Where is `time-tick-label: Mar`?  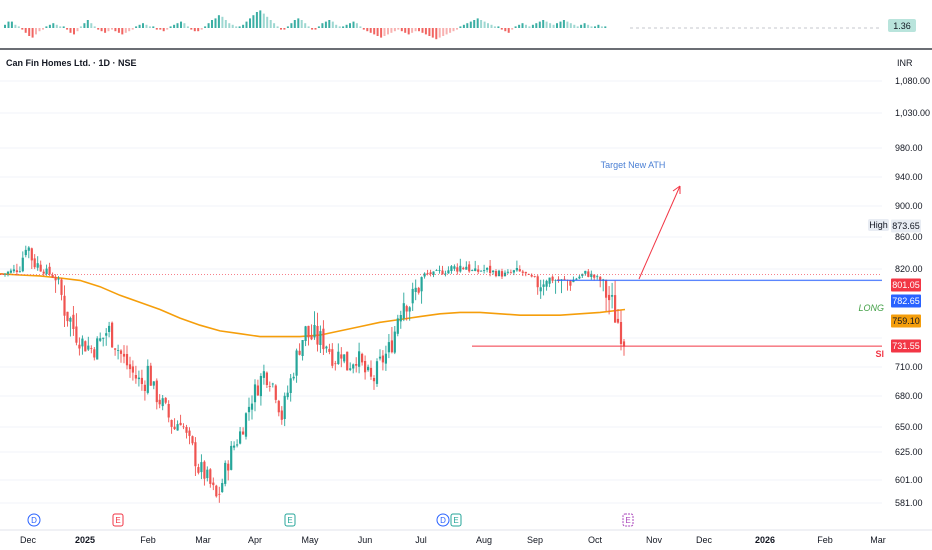 time-tick-label: Mar is located at coordinates (878, 540).